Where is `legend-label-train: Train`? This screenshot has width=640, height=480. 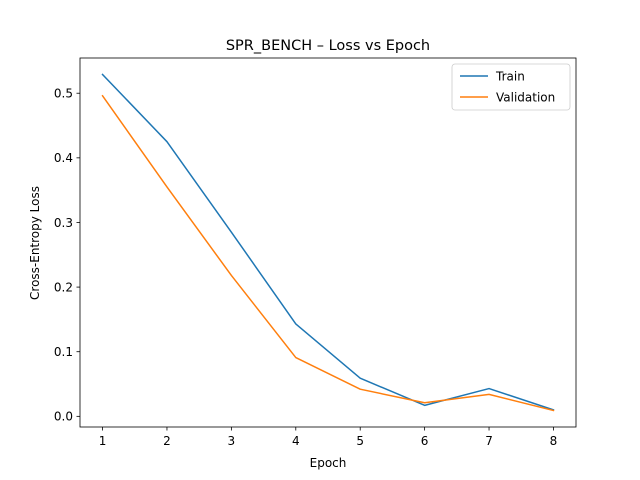 legend-label-train: Train is located at coordinates (510, 76).